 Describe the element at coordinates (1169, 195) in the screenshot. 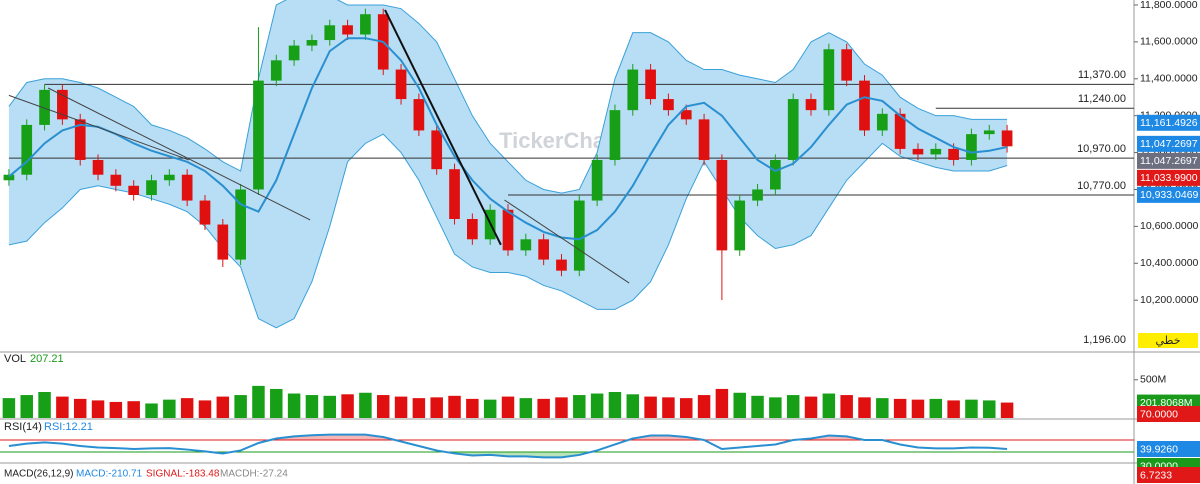

I see `price-tag-label: 10,933.0469` at that location.